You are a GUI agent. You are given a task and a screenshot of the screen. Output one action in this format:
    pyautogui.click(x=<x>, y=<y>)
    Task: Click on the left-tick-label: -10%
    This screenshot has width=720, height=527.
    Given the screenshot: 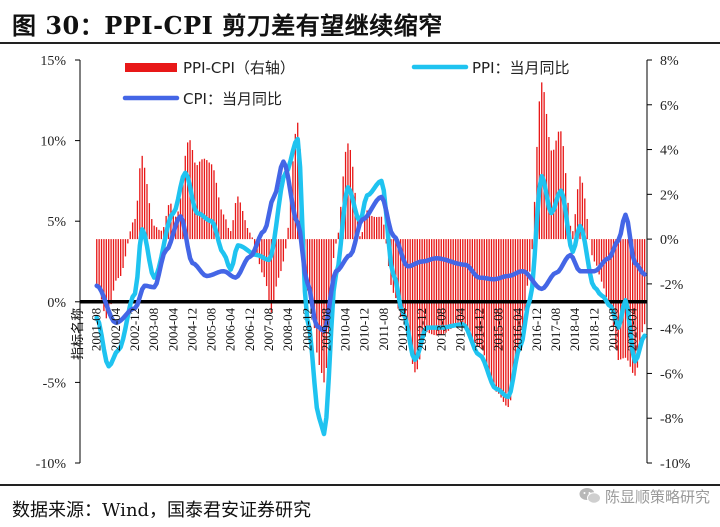 What is the action you would take?
    pyautogui.click(x=51, y=464)
    